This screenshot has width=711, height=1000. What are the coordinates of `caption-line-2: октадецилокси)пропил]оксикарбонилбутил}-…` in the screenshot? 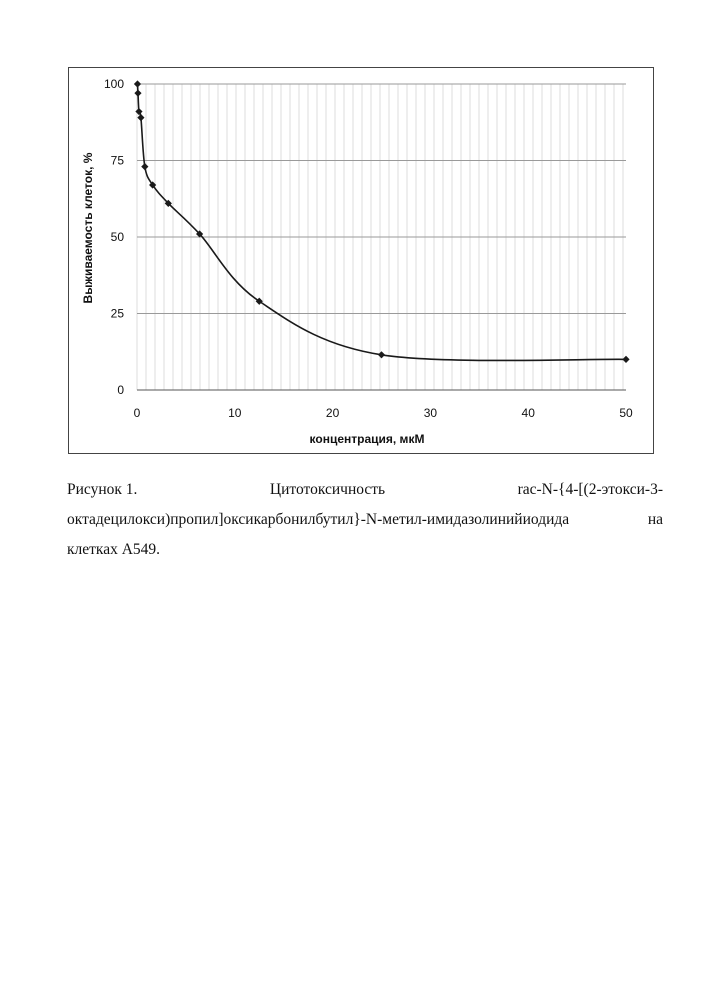 It's located at (365, 520).